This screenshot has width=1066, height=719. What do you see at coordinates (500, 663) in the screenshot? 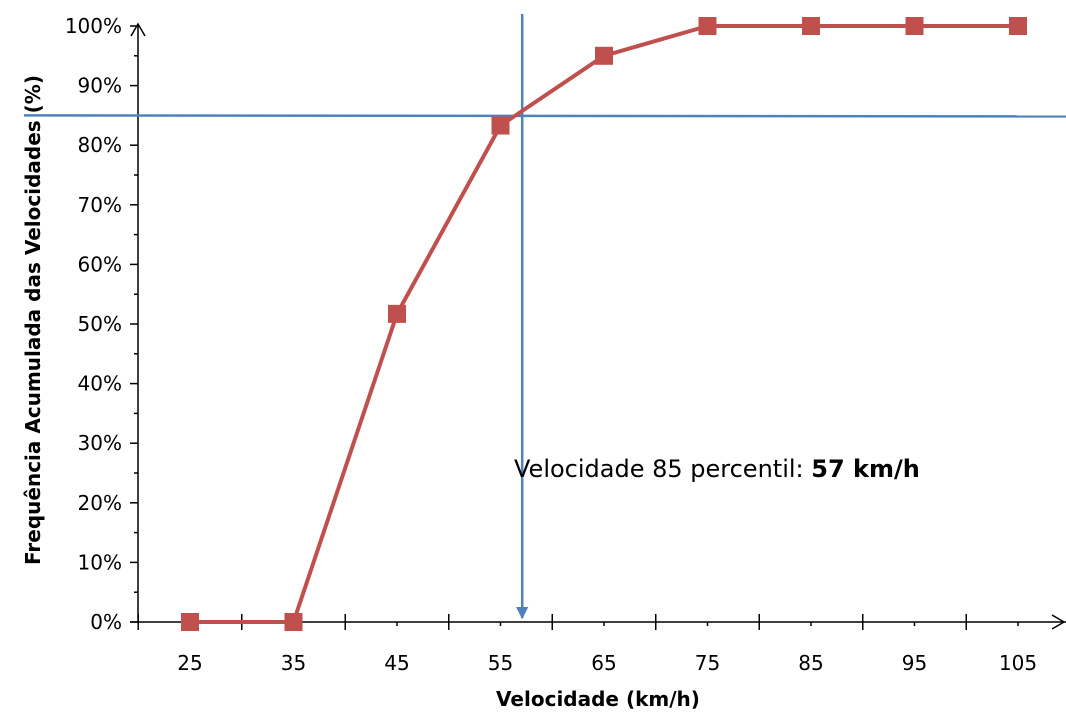
I see `x-tick-label: 55` at bounding box center [500, 663].